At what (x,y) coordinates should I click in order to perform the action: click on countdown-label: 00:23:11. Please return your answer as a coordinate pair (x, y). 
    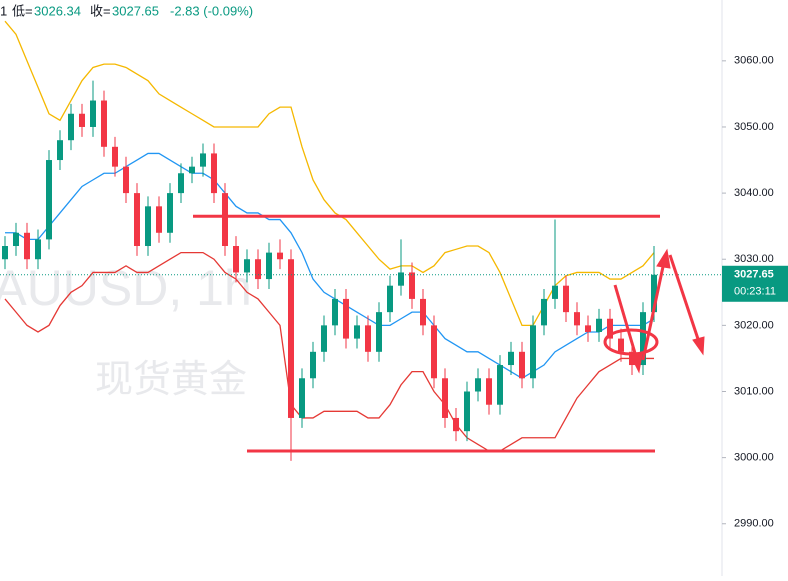
    Looking at the image, I should click on (755, 292).